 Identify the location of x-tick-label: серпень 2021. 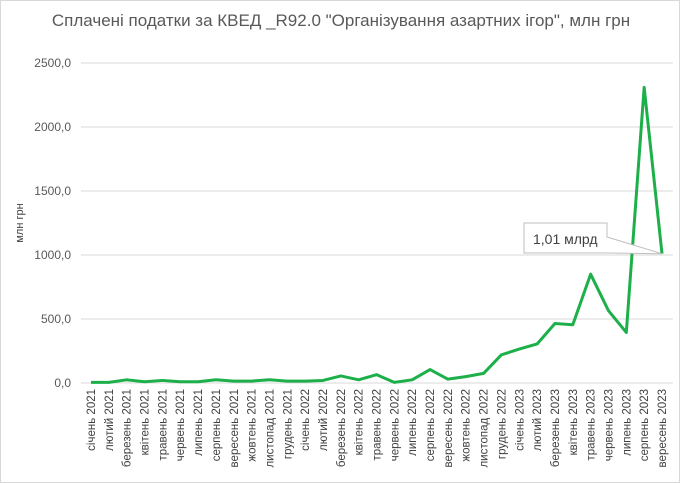
(217, 425).